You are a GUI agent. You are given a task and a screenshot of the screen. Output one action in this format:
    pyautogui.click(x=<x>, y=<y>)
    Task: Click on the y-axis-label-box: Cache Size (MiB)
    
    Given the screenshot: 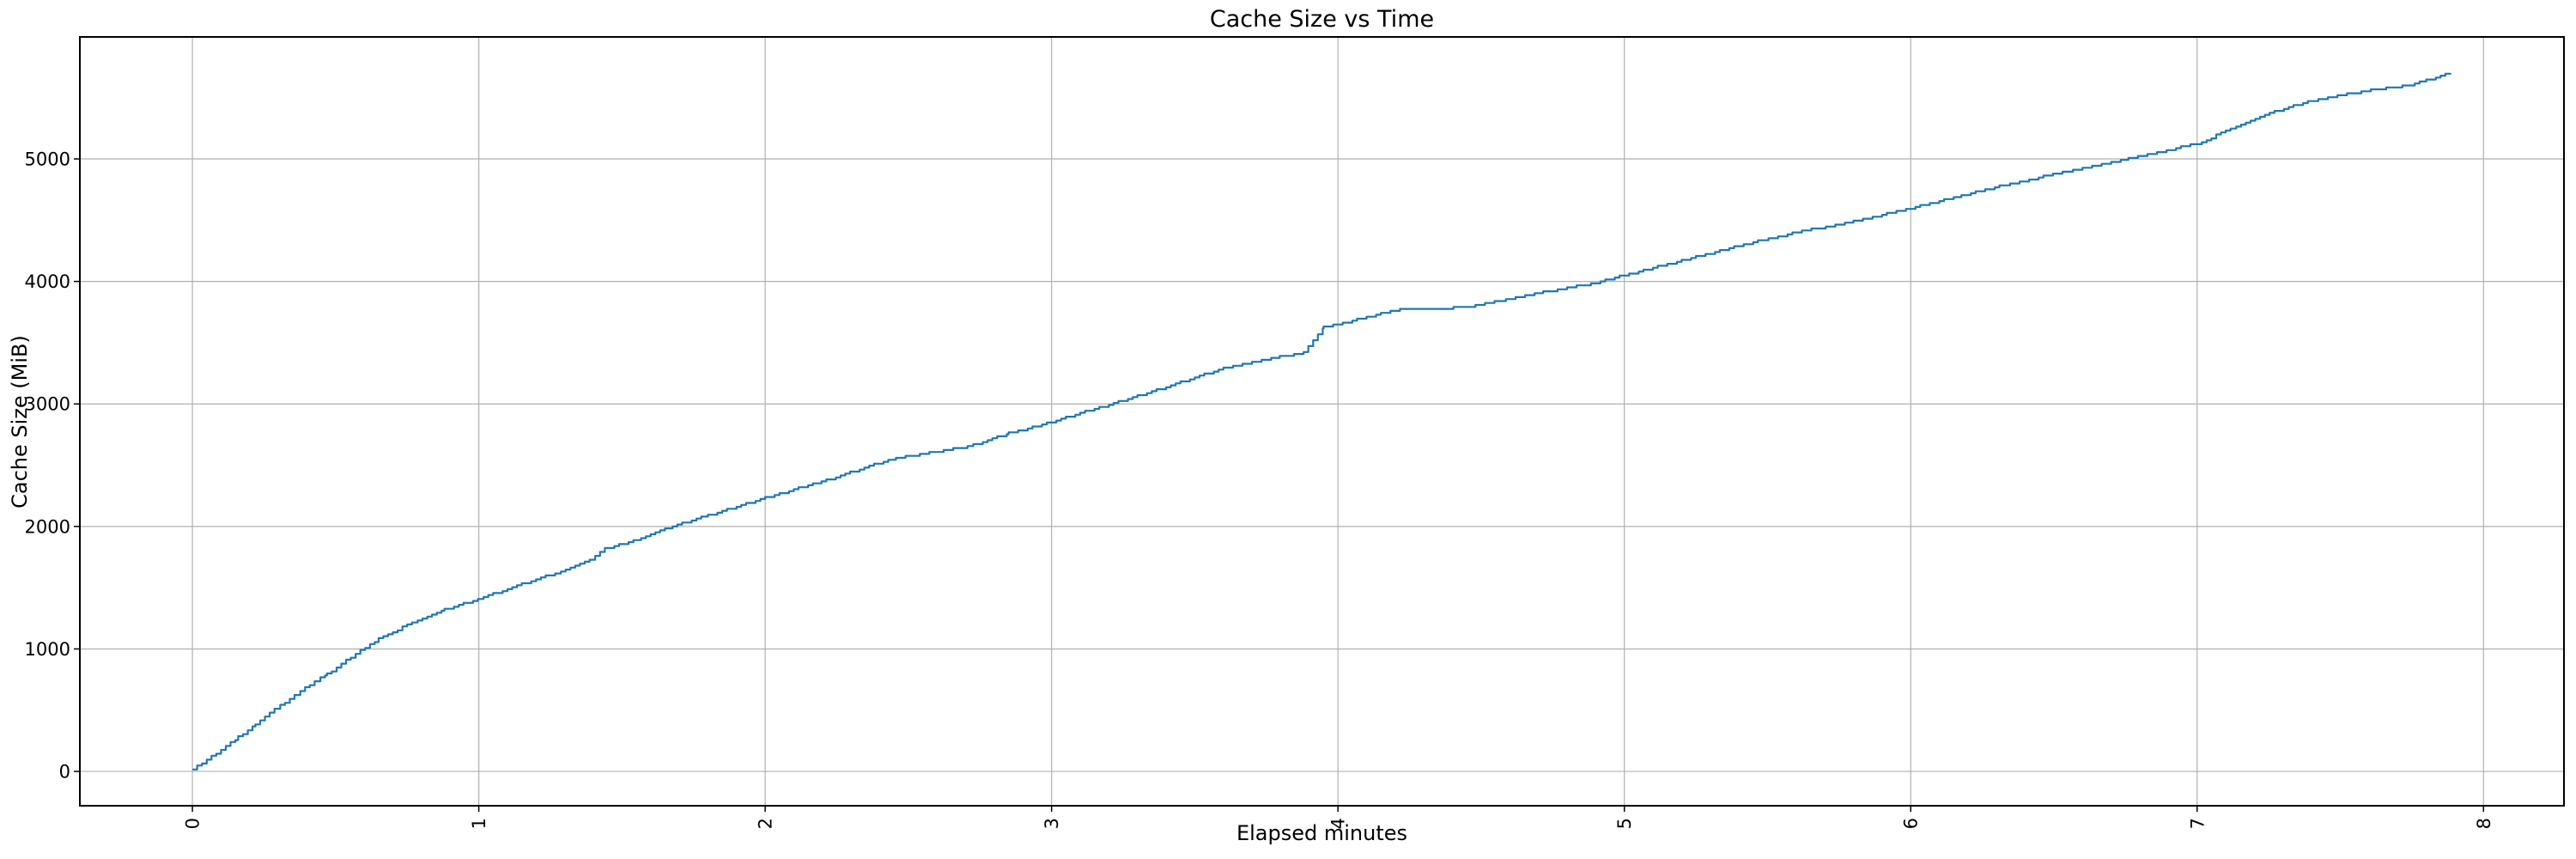 What is the action you would take?
    pyautogui.click(x=19, y=421)
    